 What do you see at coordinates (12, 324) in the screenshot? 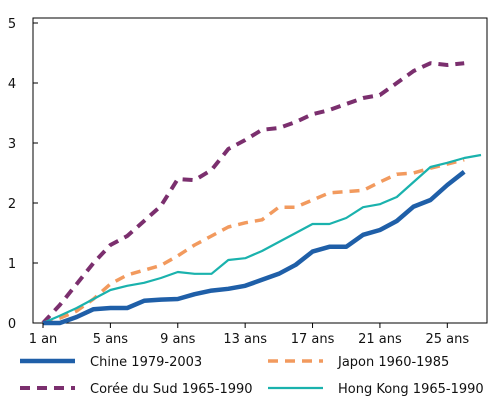
I see `y-tick-label: 0` at bounding box center [12, 324].